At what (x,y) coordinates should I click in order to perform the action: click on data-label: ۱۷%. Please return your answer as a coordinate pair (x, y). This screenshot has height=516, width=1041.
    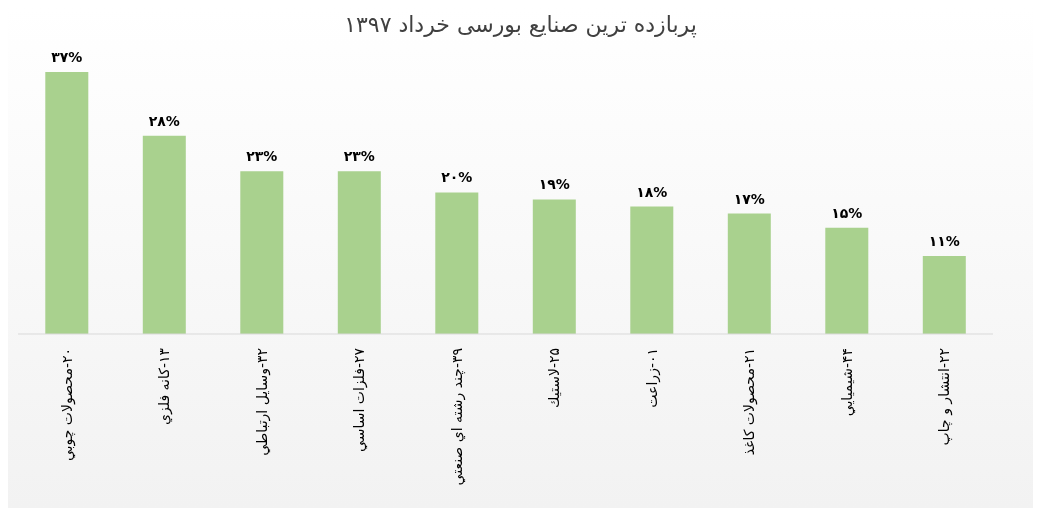
    Looking at the image, I should click on (749, 198).